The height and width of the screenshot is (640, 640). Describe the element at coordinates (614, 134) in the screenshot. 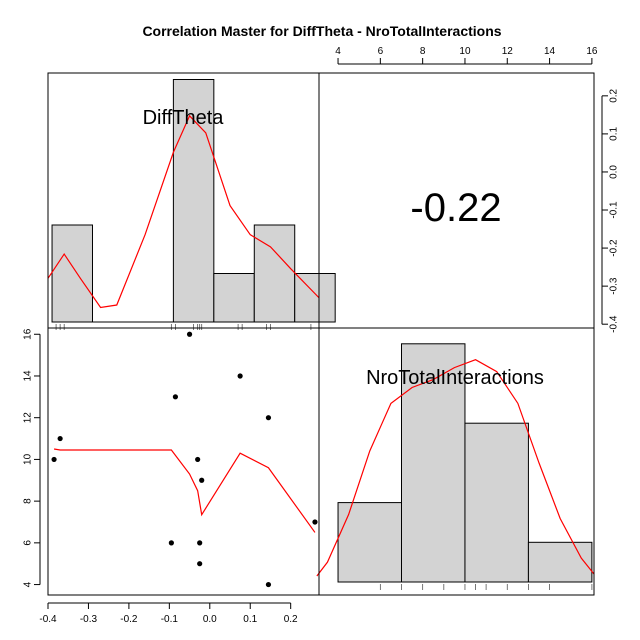

I see `tick-label-right: 0.1` at that location.